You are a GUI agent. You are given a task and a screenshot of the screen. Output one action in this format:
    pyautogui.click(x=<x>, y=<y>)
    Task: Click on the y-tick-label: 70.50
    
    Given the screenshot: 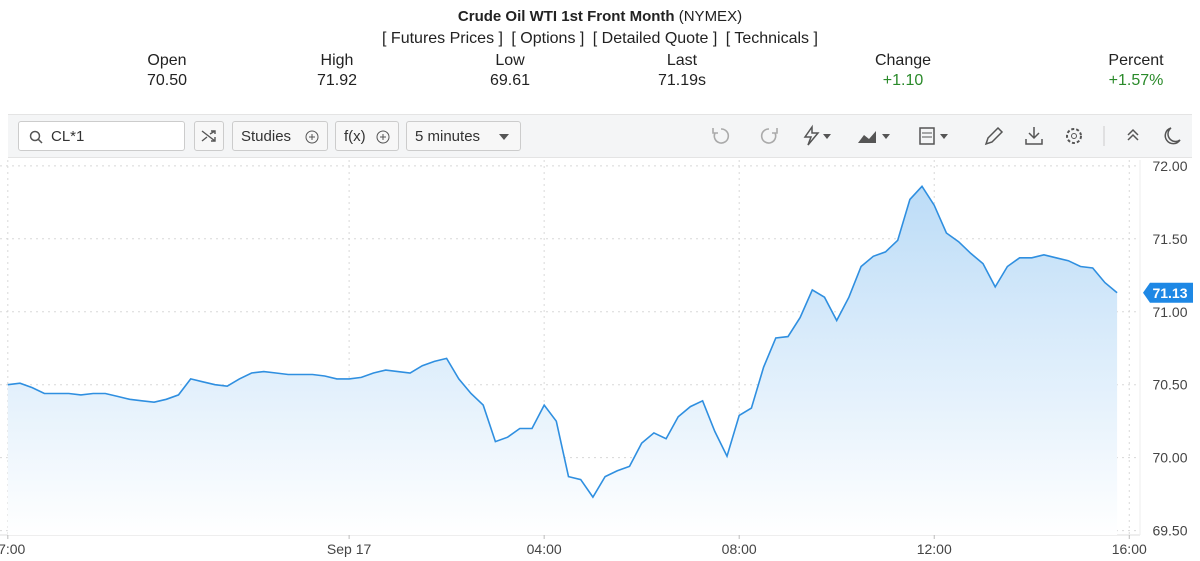 What is the action you would take?
    pyautogui.click(x=1169, y=385)
    